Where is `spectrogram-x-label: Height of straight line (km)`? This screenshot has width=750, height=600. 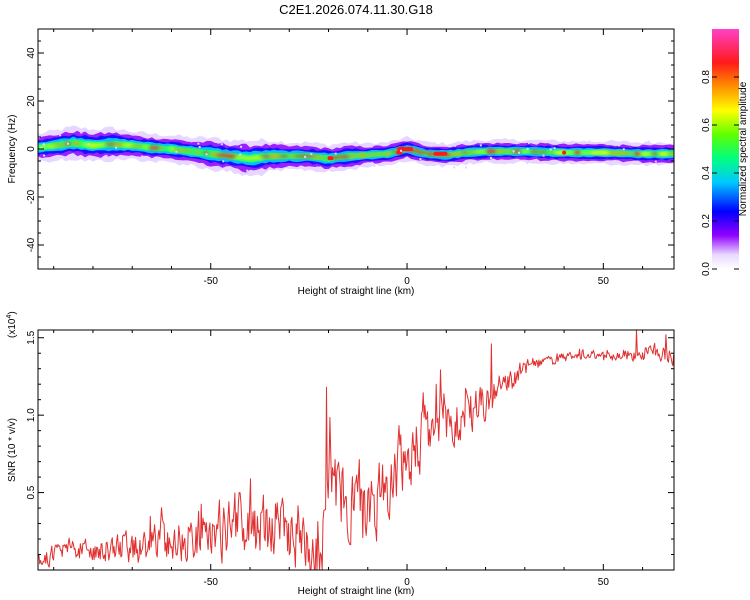 spectrogram-x-label: Height of straight line (km) is located at coordinates (356, 291).